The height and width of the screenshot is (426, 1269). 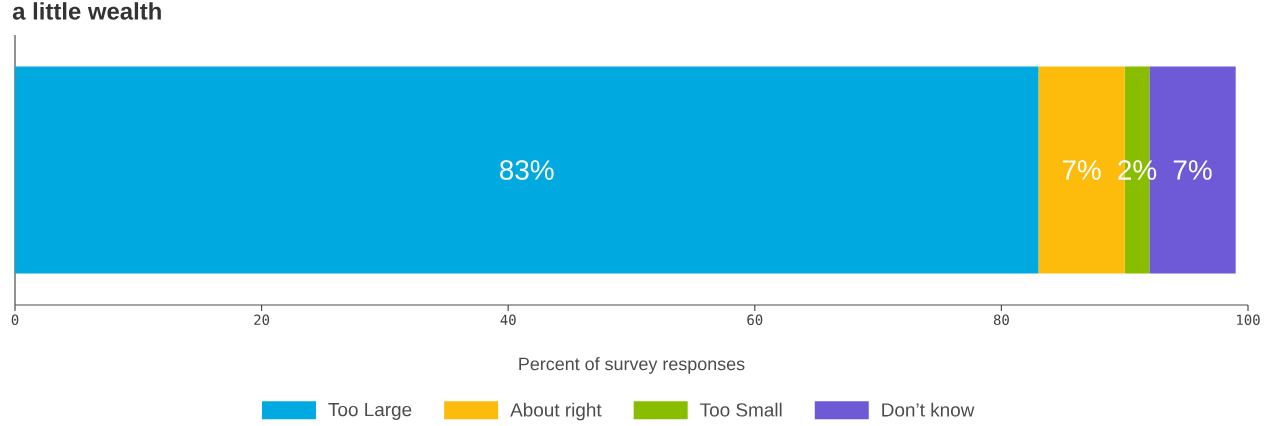 I want to click on x-tick-label: 60, so click(x=755, y=320).